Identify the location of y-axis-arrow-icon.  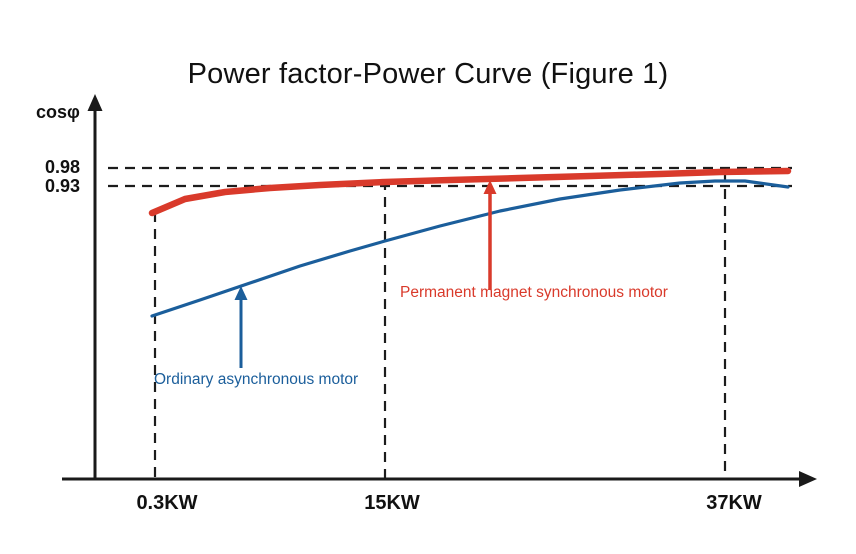
(95, 102).